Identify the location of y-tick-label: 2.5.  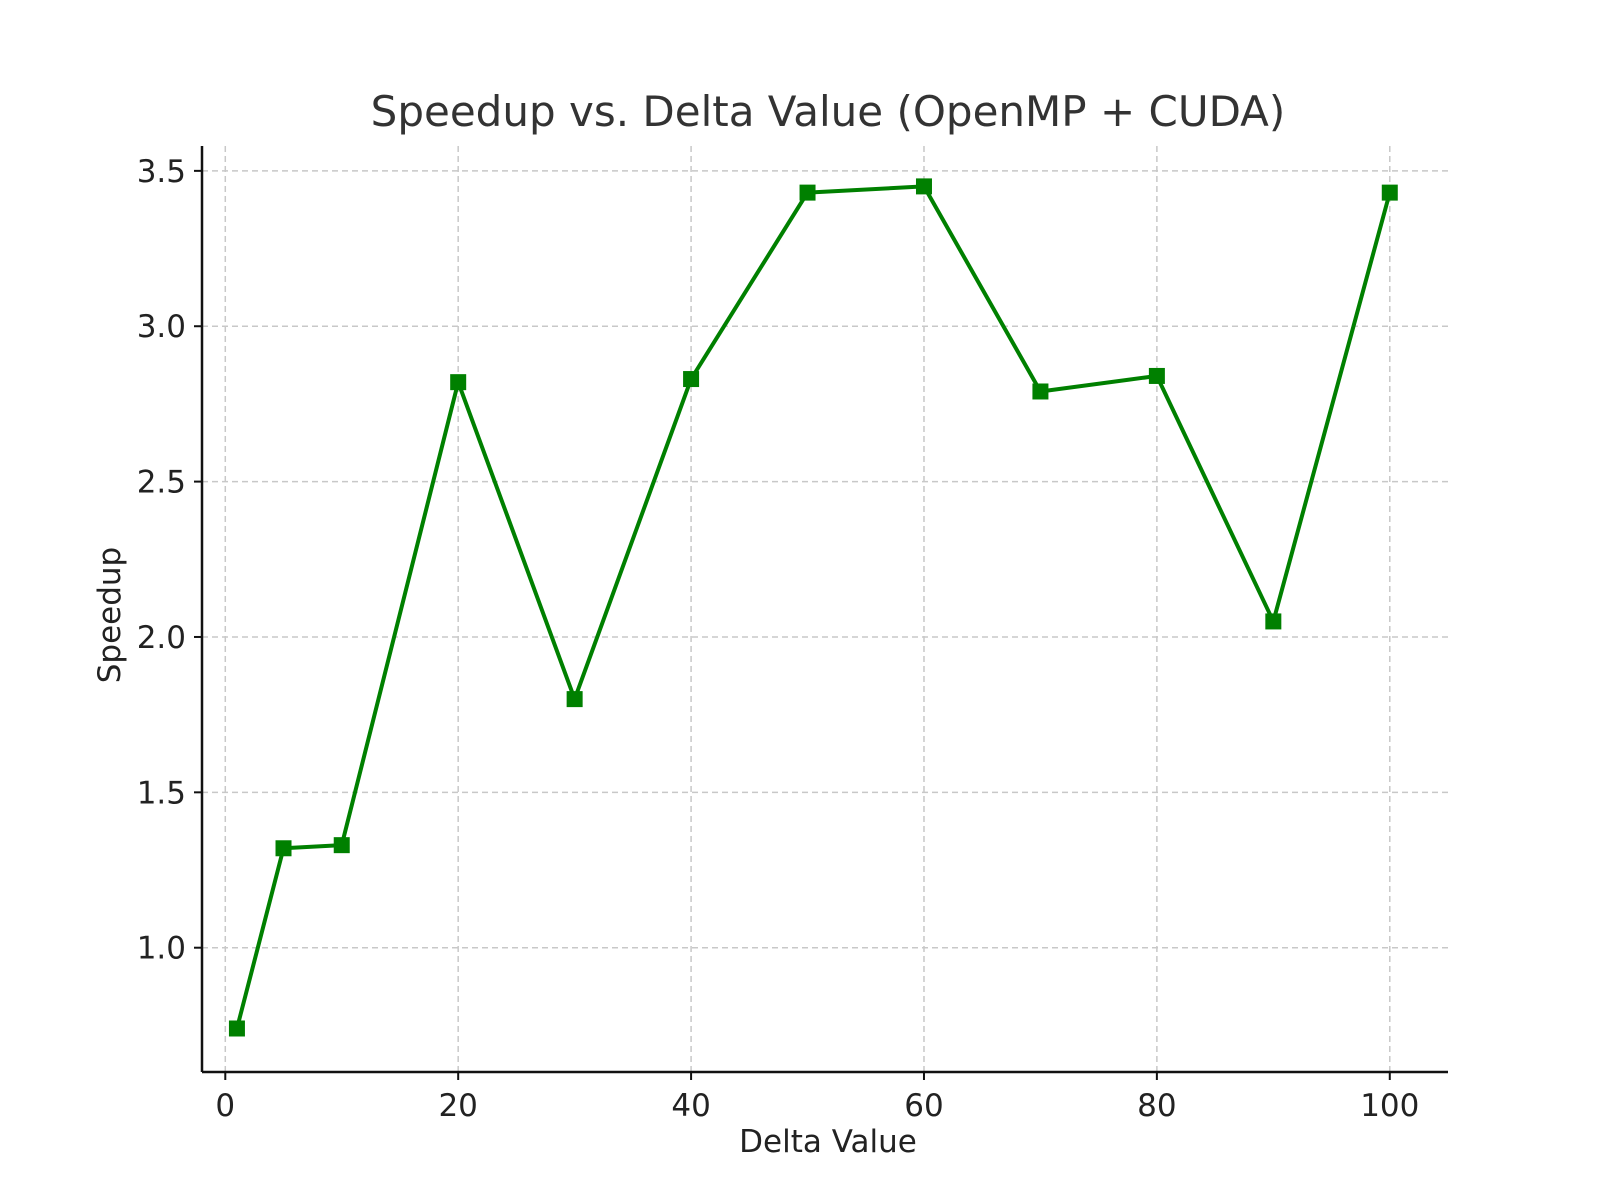
(161, 483).